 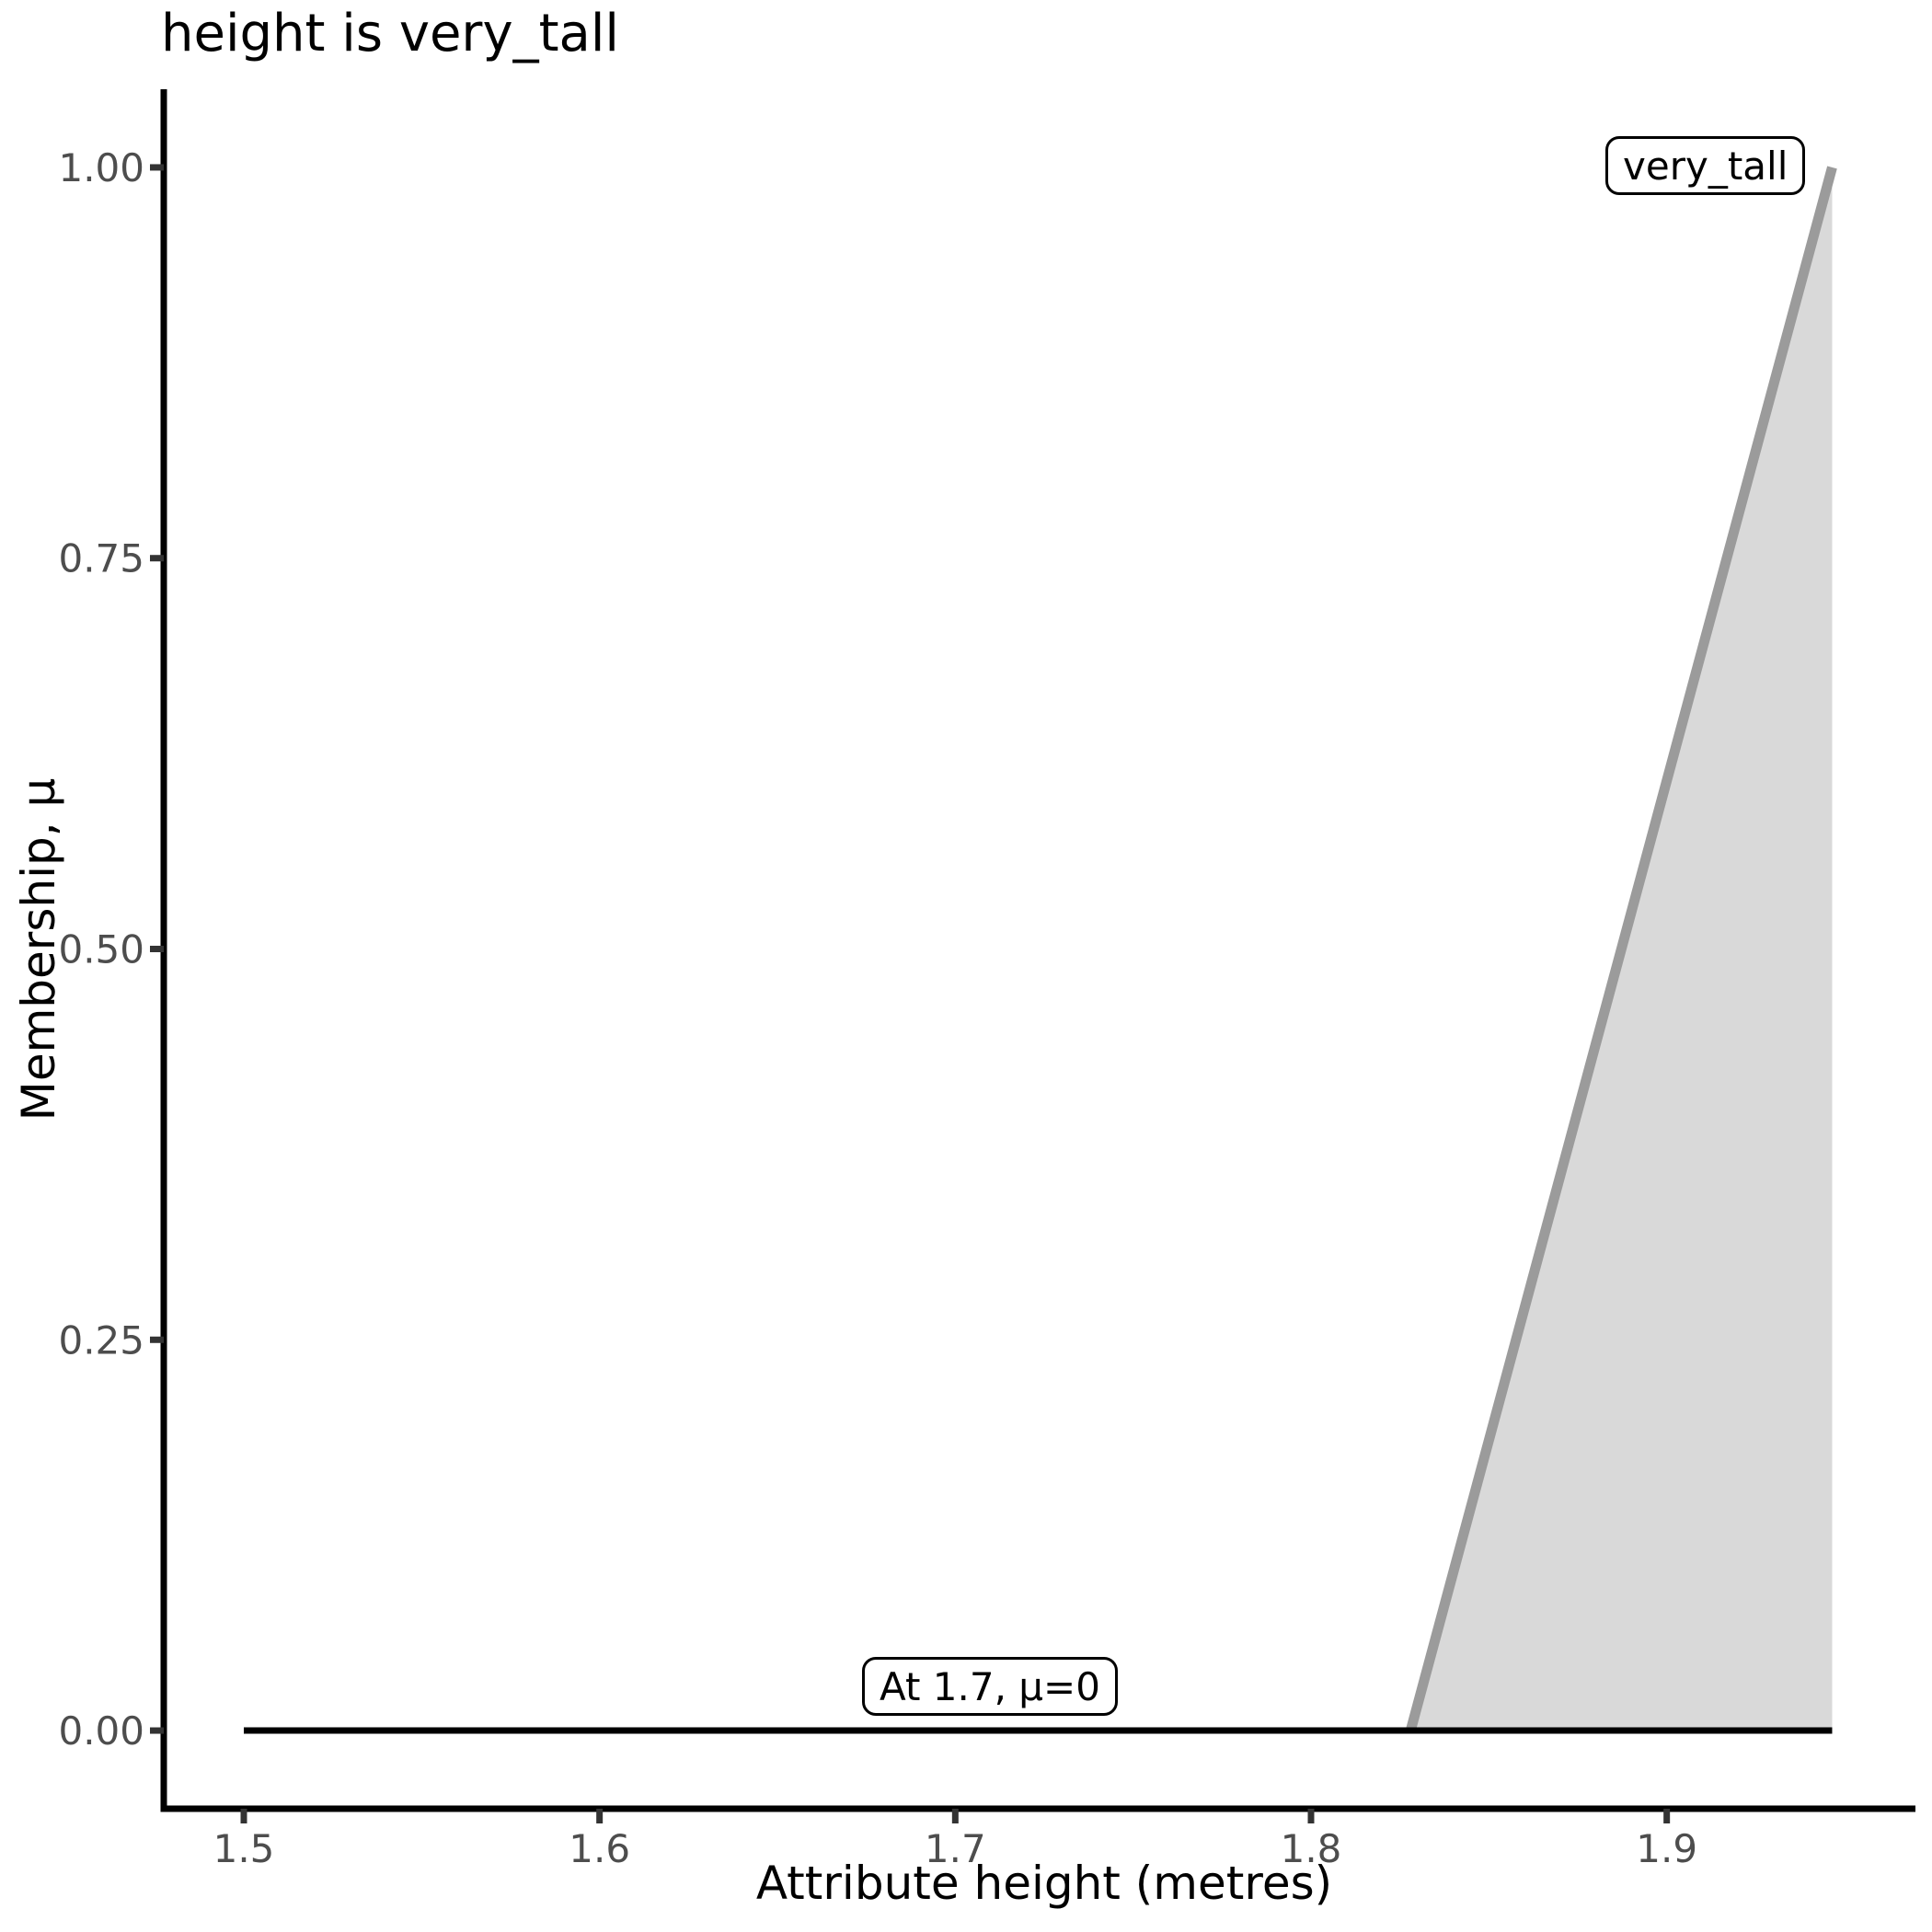 I want to click on x-tick-label: 1.7, so click(x=955, y=1848).